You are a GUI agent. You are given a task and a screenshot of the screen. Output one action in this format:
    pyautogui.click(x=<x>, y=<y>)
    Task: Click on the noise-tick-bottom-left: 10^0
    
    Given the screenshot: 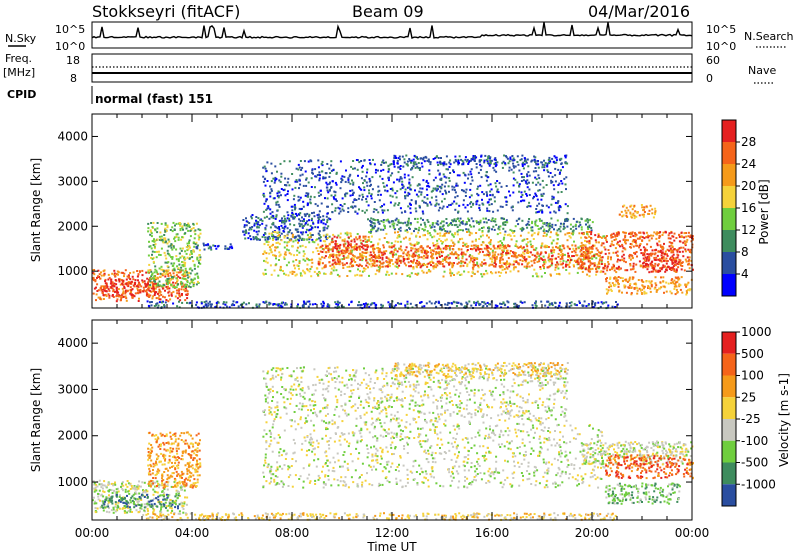 What is the action you would take?
    pyautogui.click(x=70, y=46)
    